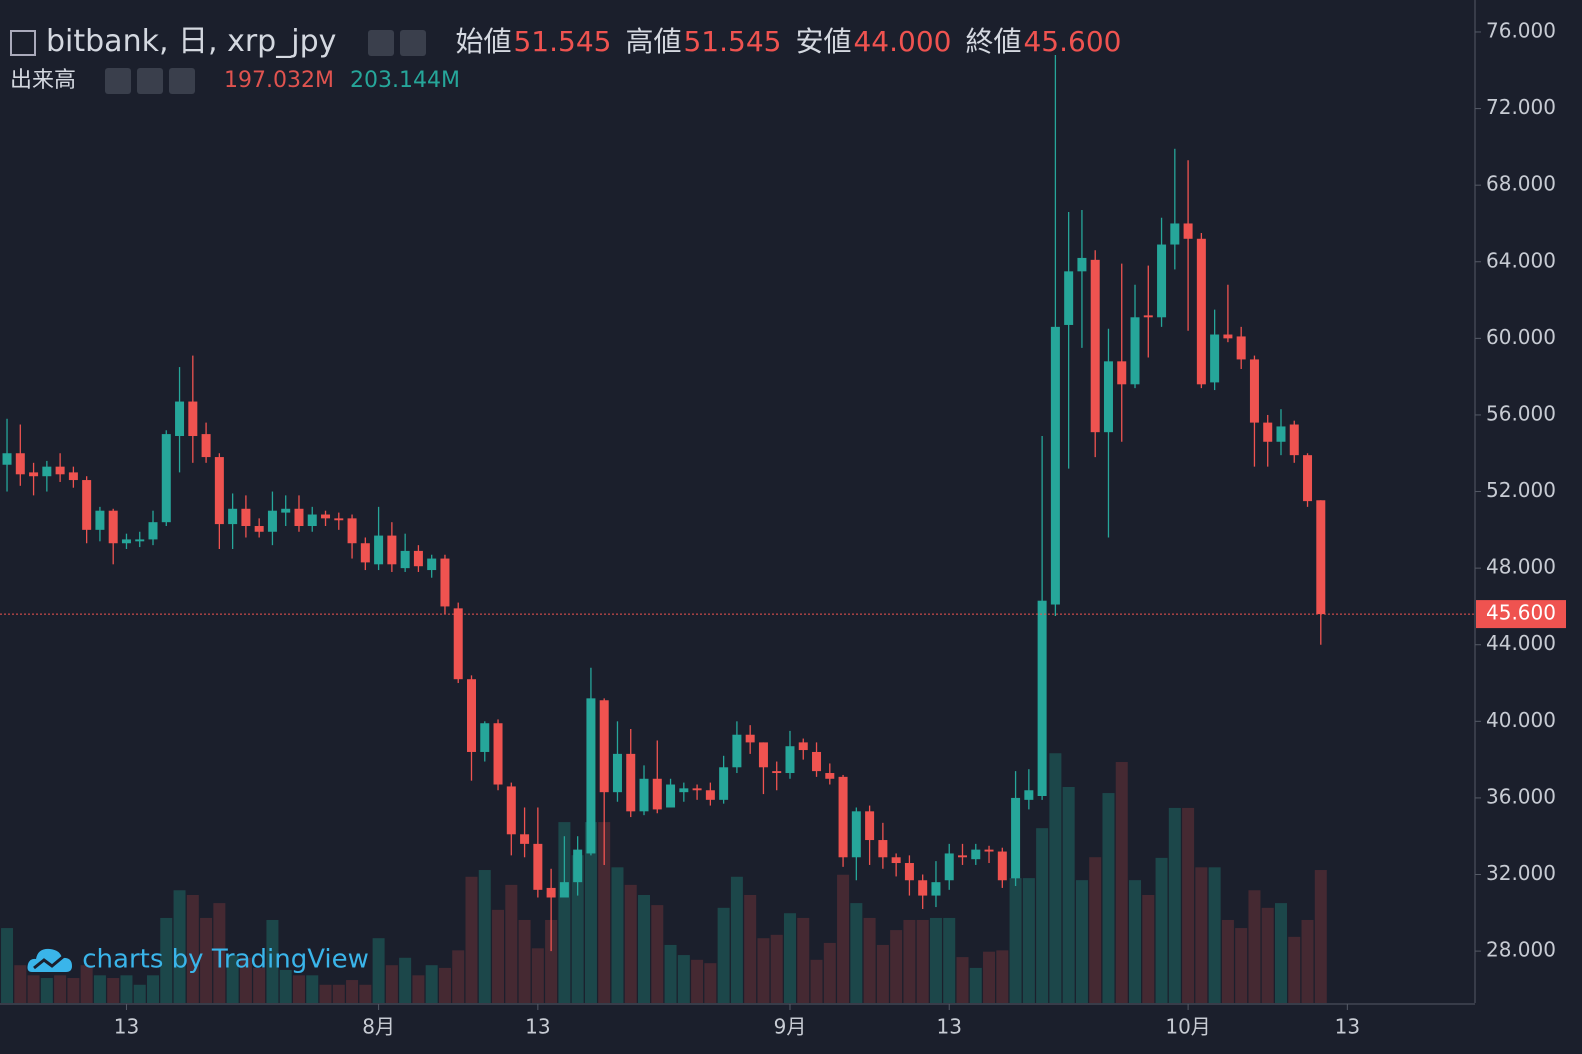  Describe the element at coordinates (1072, 41) in the screenshot. I see `legend-value: 45.600` at that location.